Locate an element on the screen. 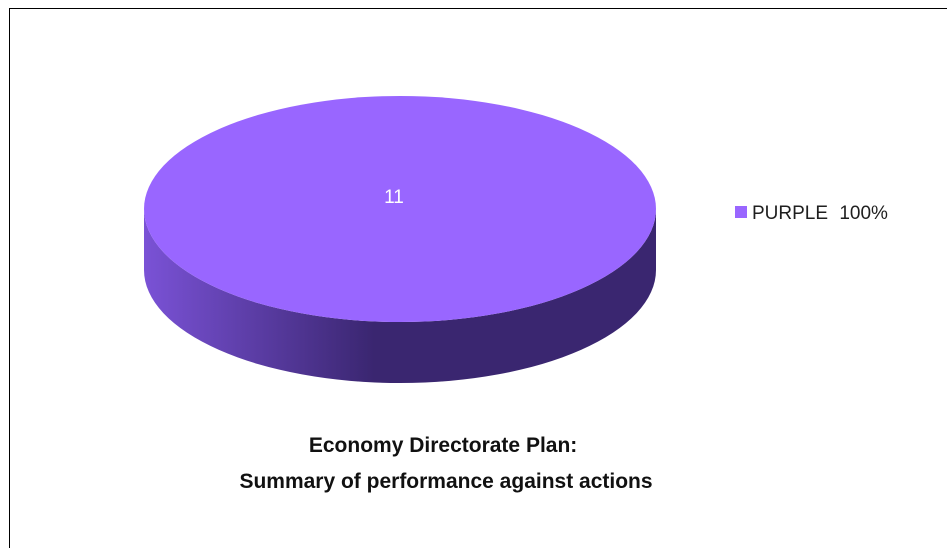 Image resolution: width=947 pixels, height=548 pixels. legend-swatch-purple is located at coordinates (741, 212).